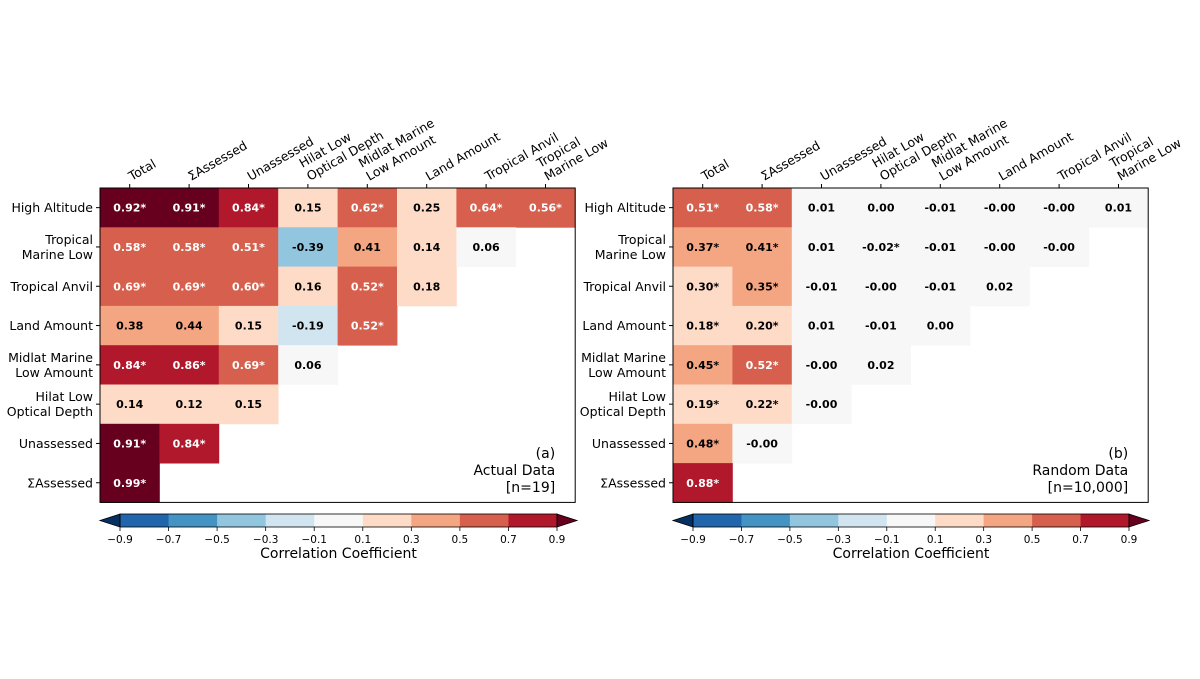 This screenshot has width=1200, height=679. Describe the element at coordinates (367, 208) in the screenshot. I see `cell-value-label: 0.62*` at that location.